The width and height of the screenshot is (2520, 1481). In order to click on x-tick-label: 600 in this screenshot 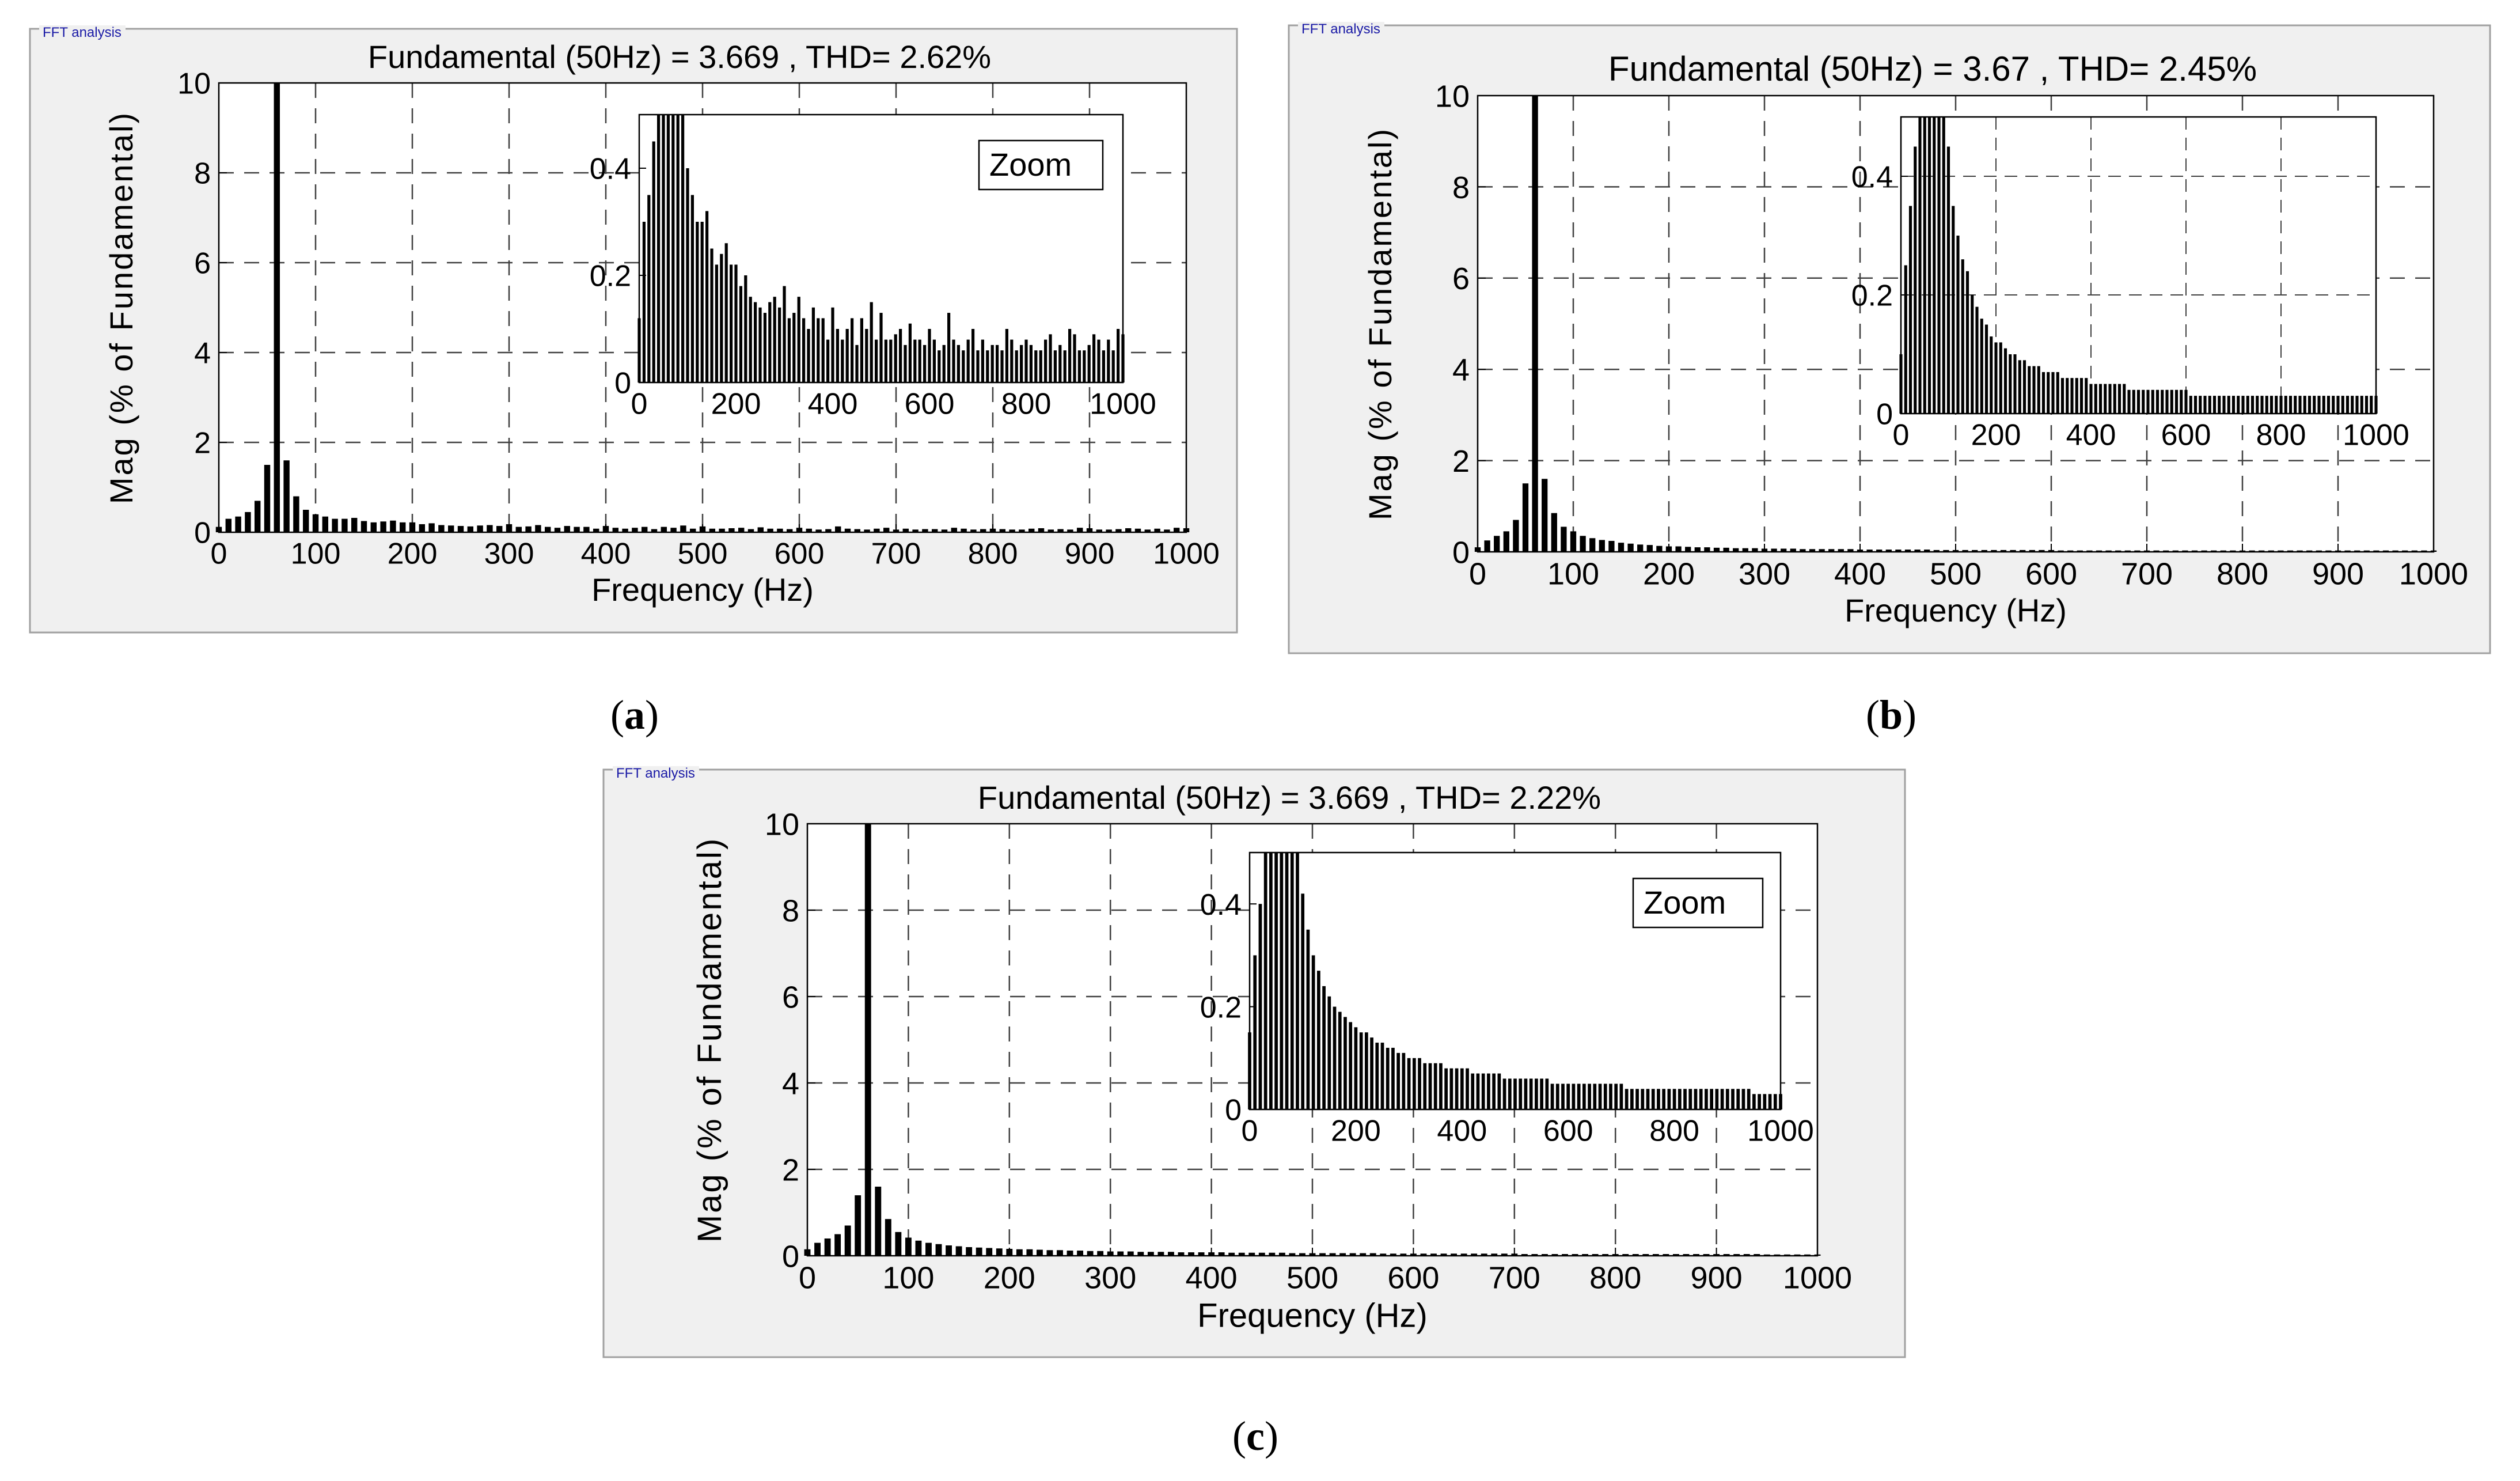, I will do `click(2051, 575)`.